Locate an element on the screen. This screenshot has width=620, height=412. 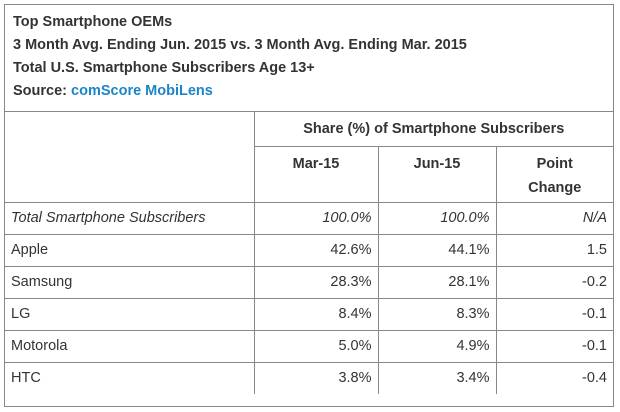
cell-mar: 28.3% is located at coordinates (316, 282).